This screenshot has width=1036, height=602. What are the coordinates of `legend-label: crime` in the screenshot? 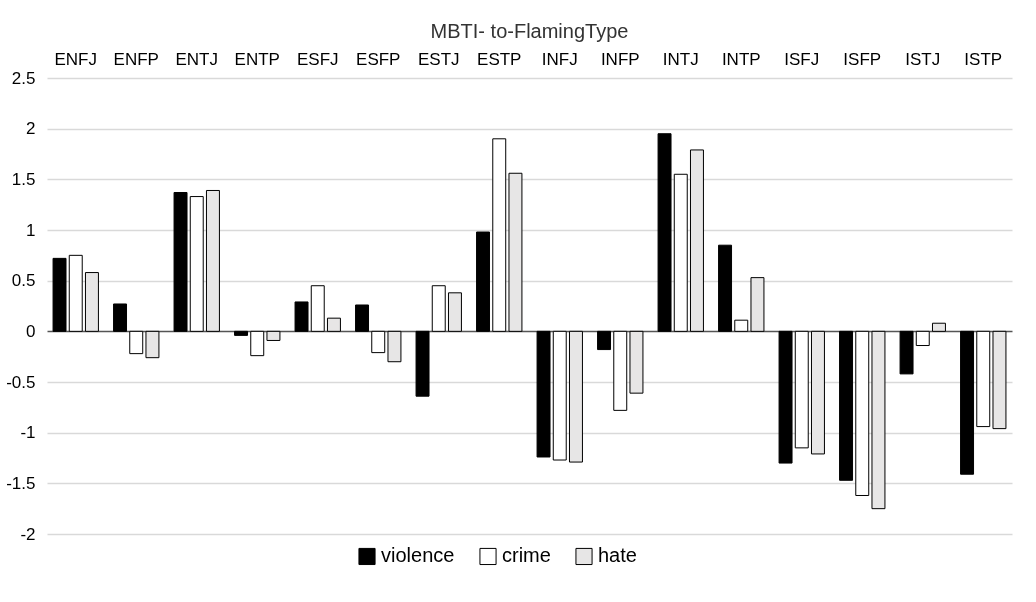 It's located at (526, 555).